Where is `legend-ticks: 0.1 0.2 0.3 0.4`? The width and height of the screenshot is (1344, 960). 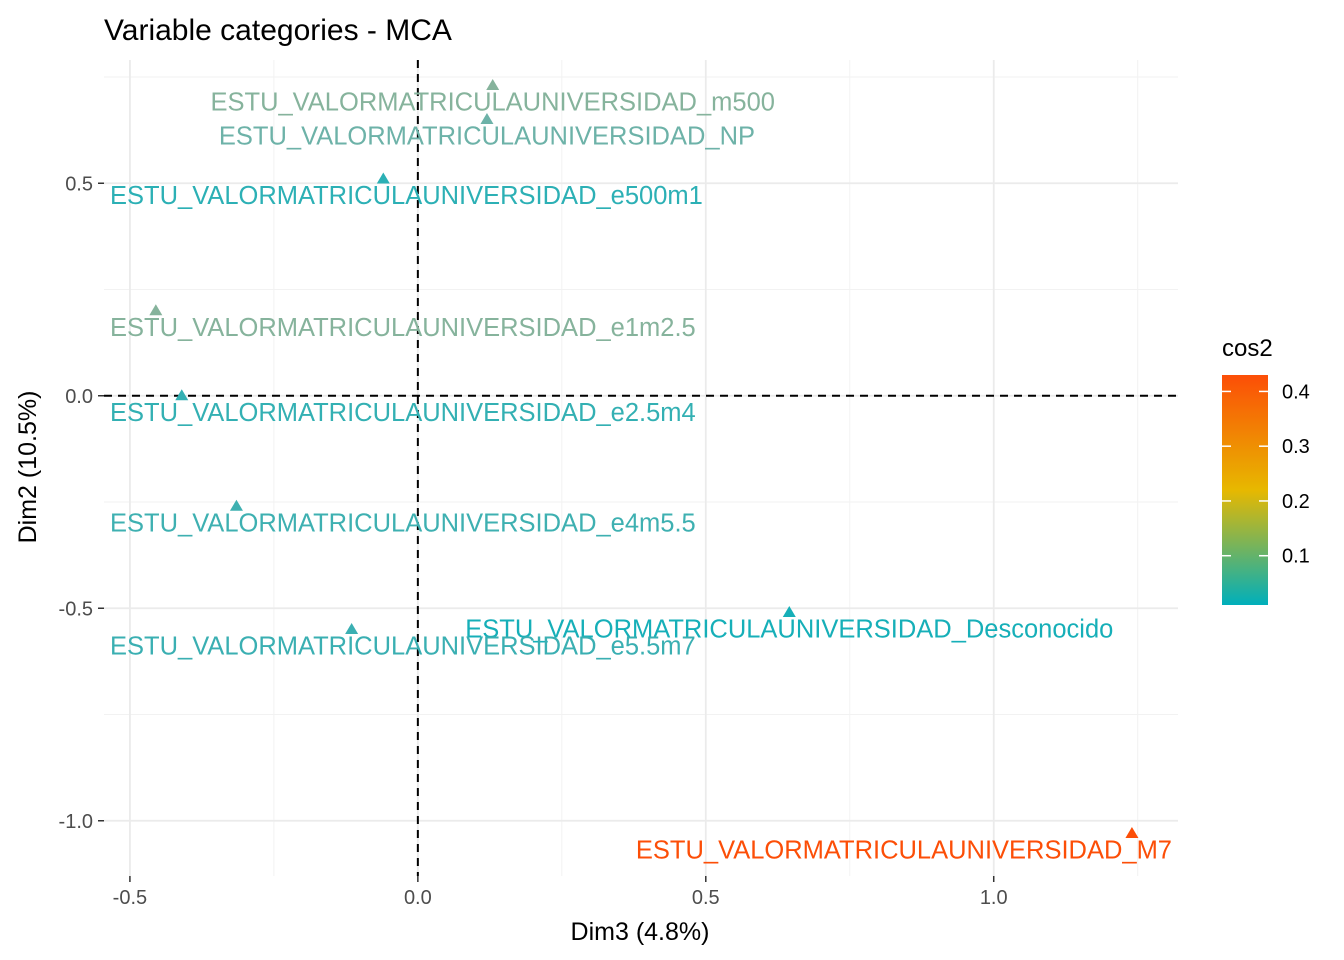 legend-ticks: 0.1 0.2 0.3 0.4 is located at coordinates (1266, 474).